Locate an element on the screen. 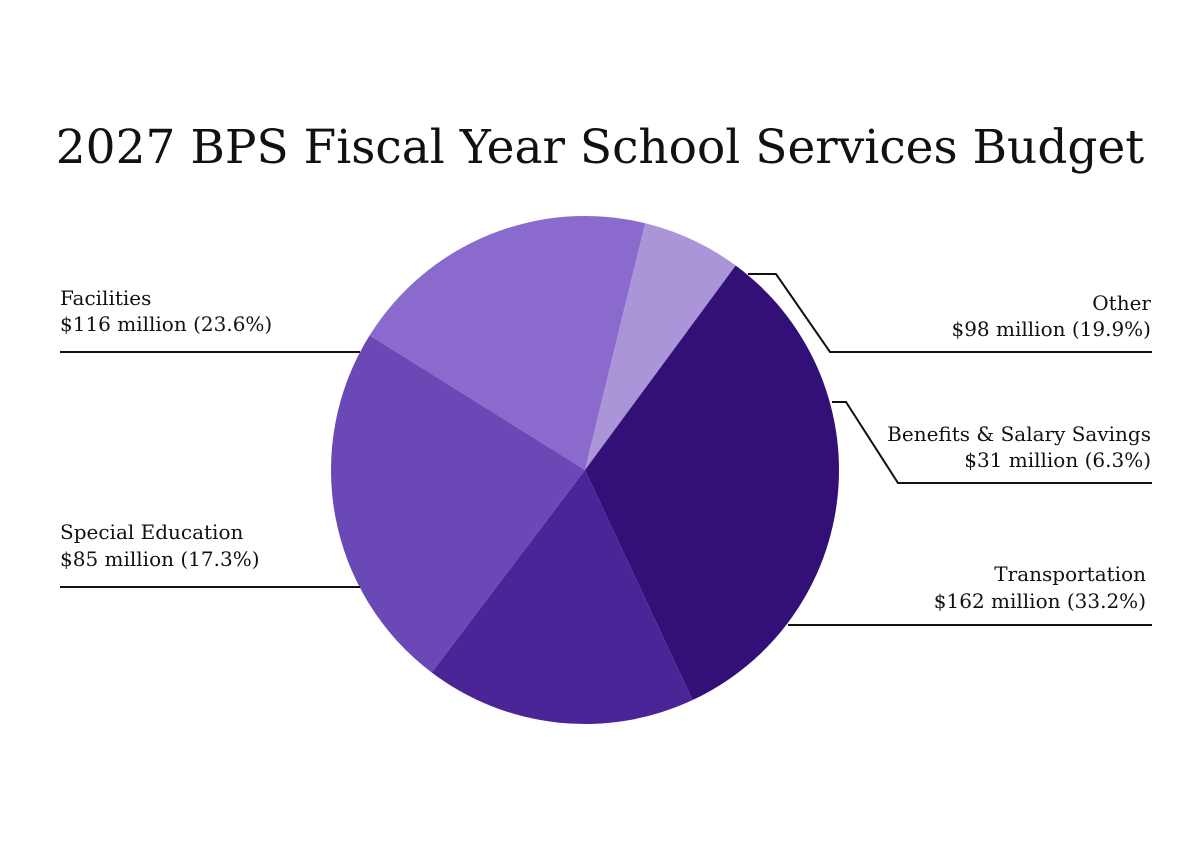  pie-slice-benefits-salary-savings is located at coordinates (660, 346).